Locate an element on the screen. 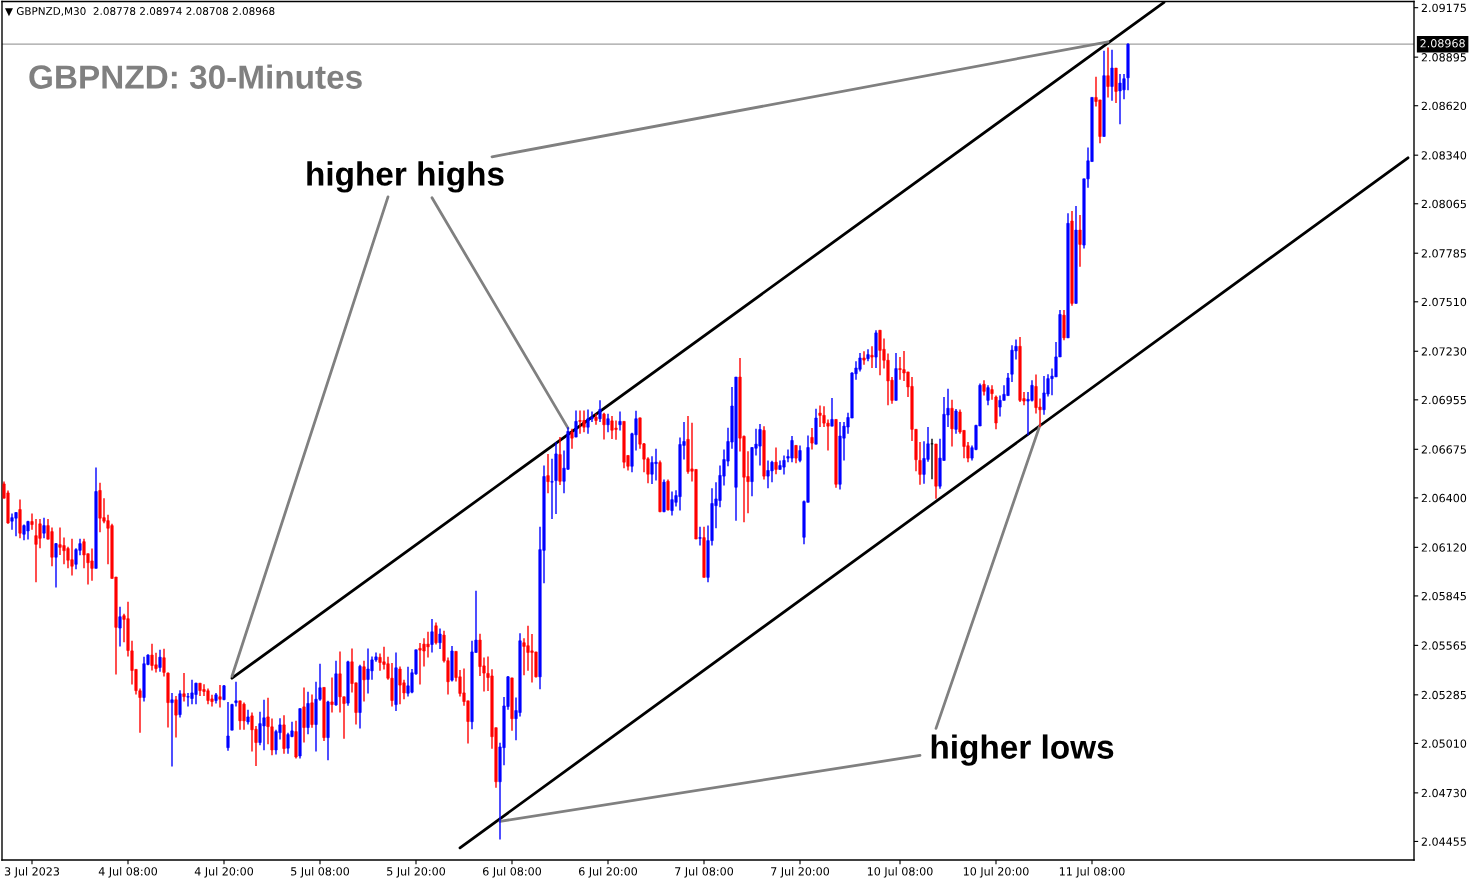 The width and height of the screenshot is (1480, 884). y-tick-label: 2.06675 is located at coordinates (1443, 449).